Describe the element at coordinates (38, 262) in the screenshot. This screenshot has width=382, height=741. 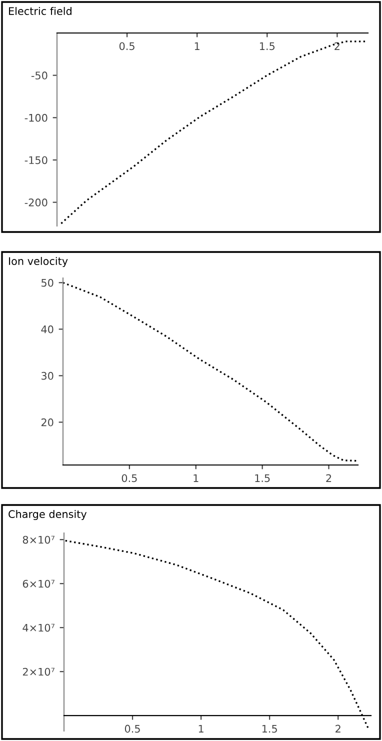
I see `chart-title: Ion velocity` at that location.